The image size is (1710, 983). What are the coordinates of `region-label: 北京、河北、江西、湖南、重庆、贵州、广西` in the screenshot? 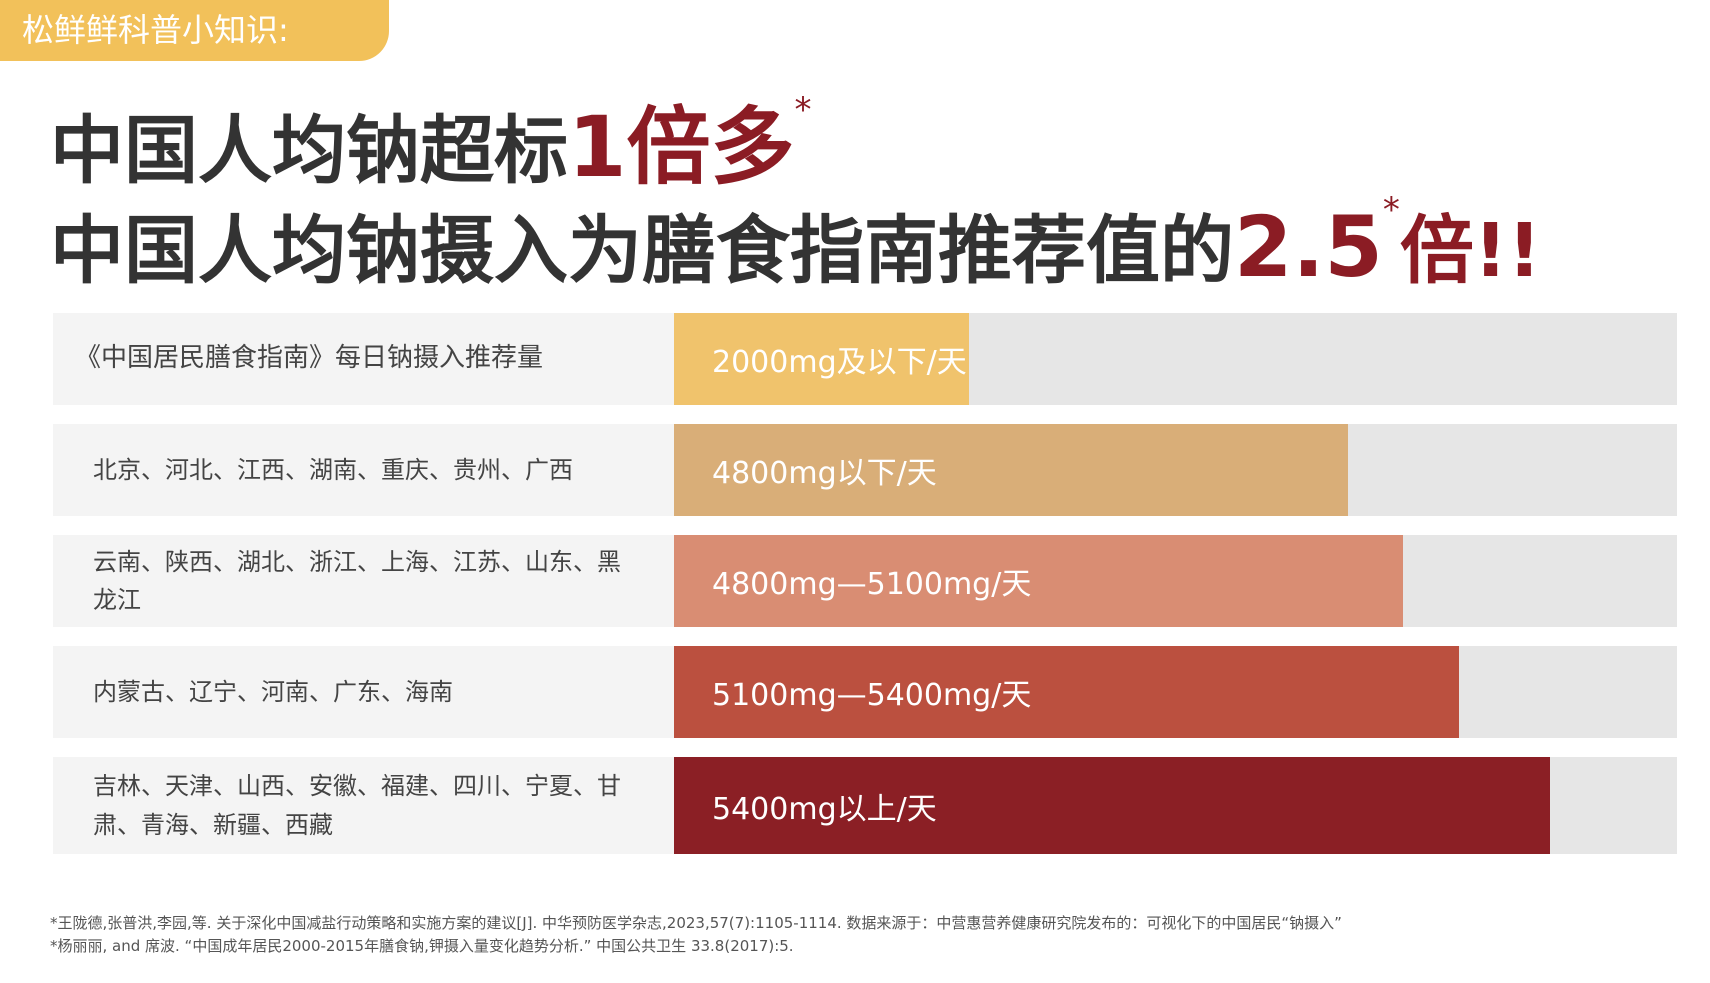 It's located at (363, 470).